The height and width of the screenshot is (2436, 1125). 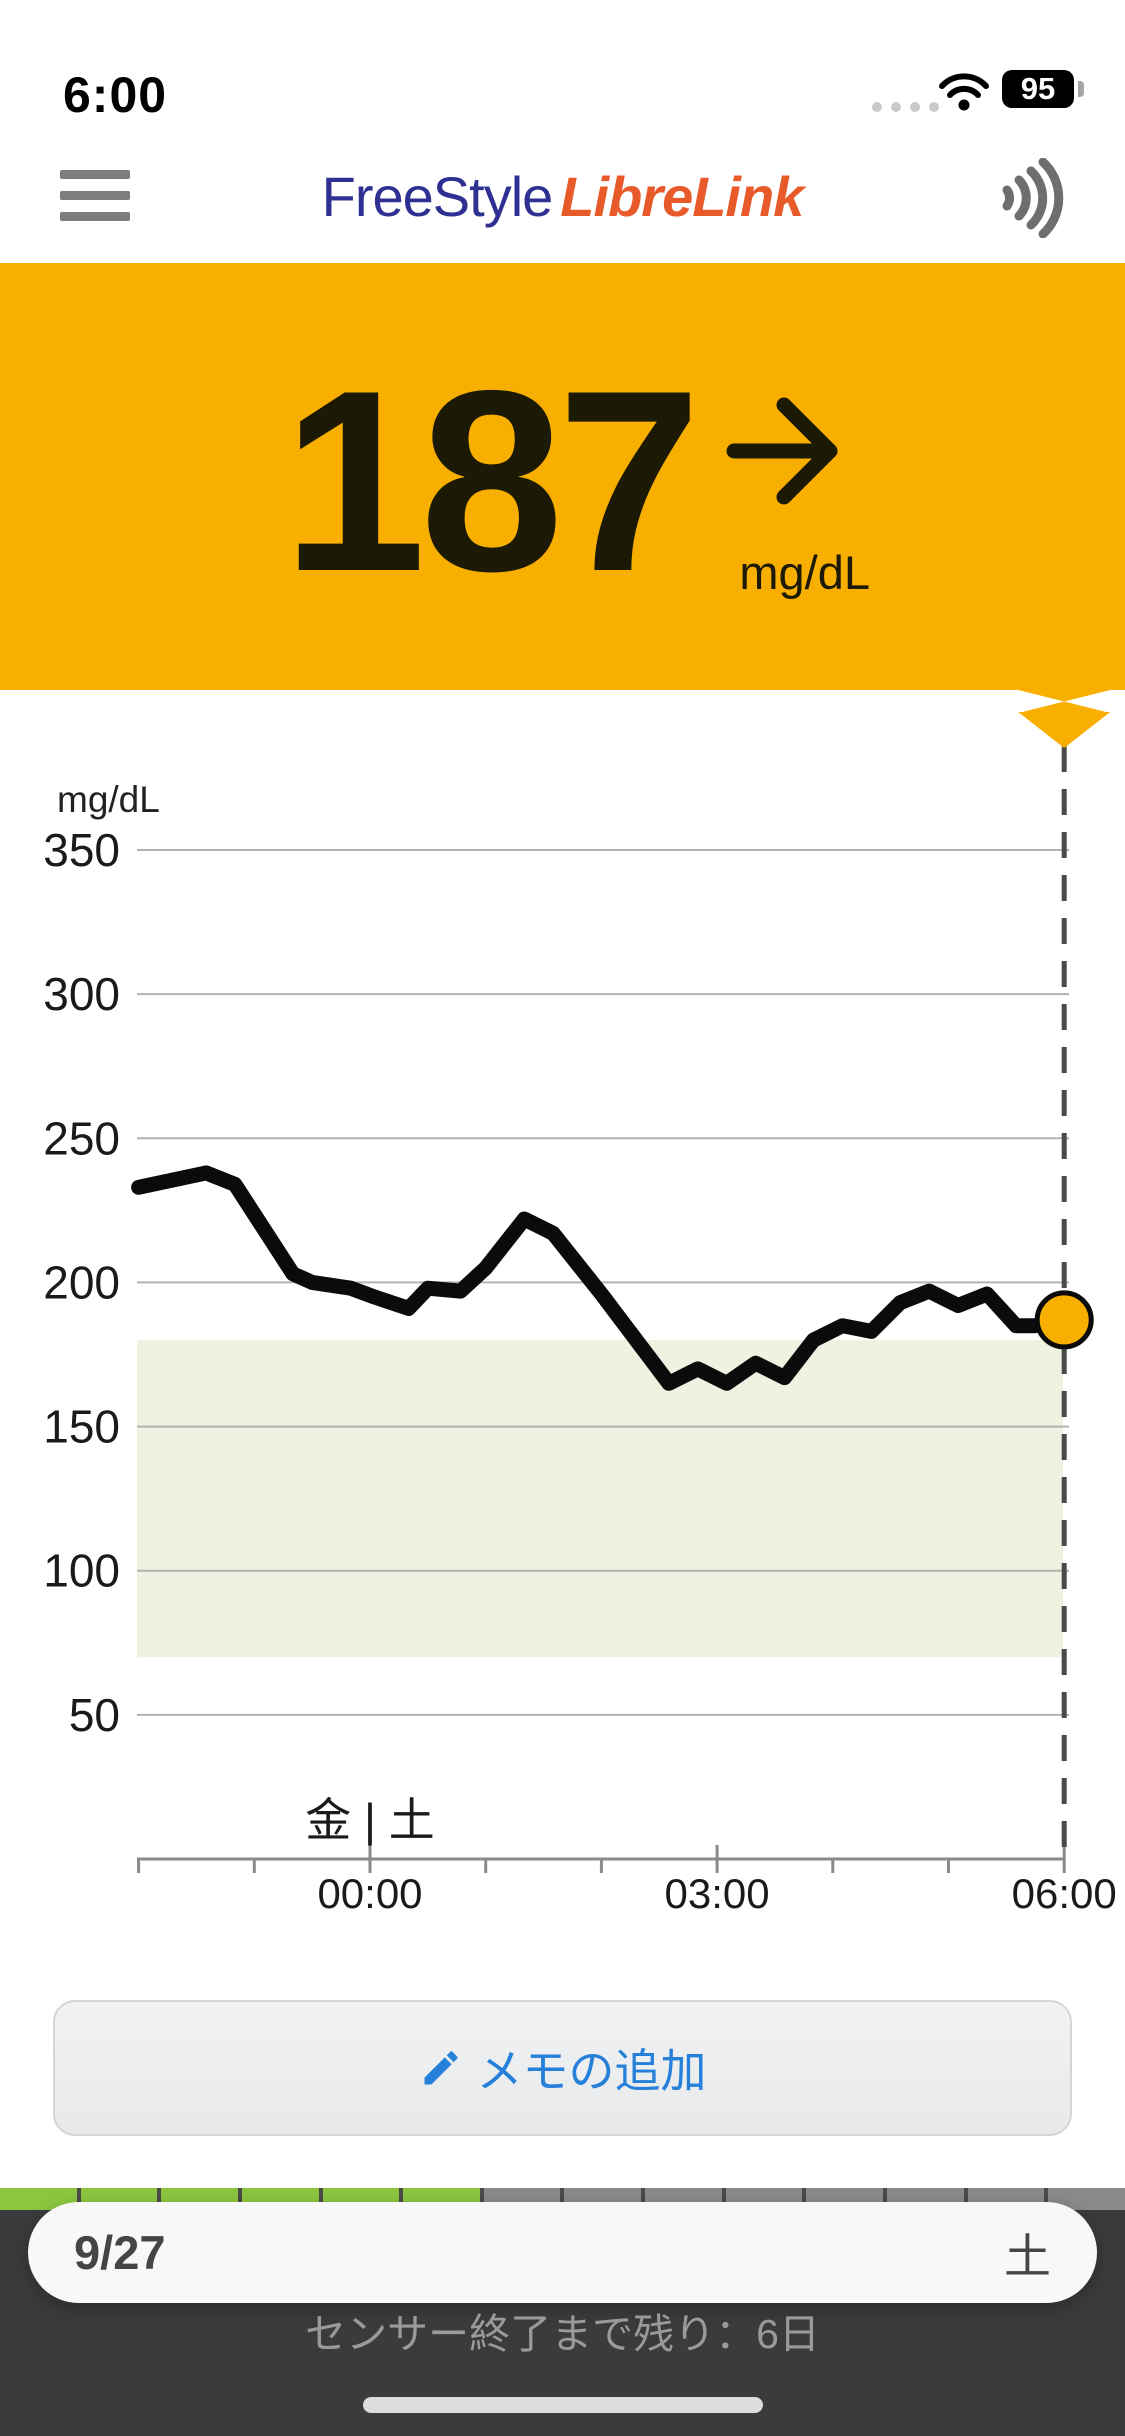 I want to click on app-header: FreeStyle LibreLink, so click(x=562, y=196).